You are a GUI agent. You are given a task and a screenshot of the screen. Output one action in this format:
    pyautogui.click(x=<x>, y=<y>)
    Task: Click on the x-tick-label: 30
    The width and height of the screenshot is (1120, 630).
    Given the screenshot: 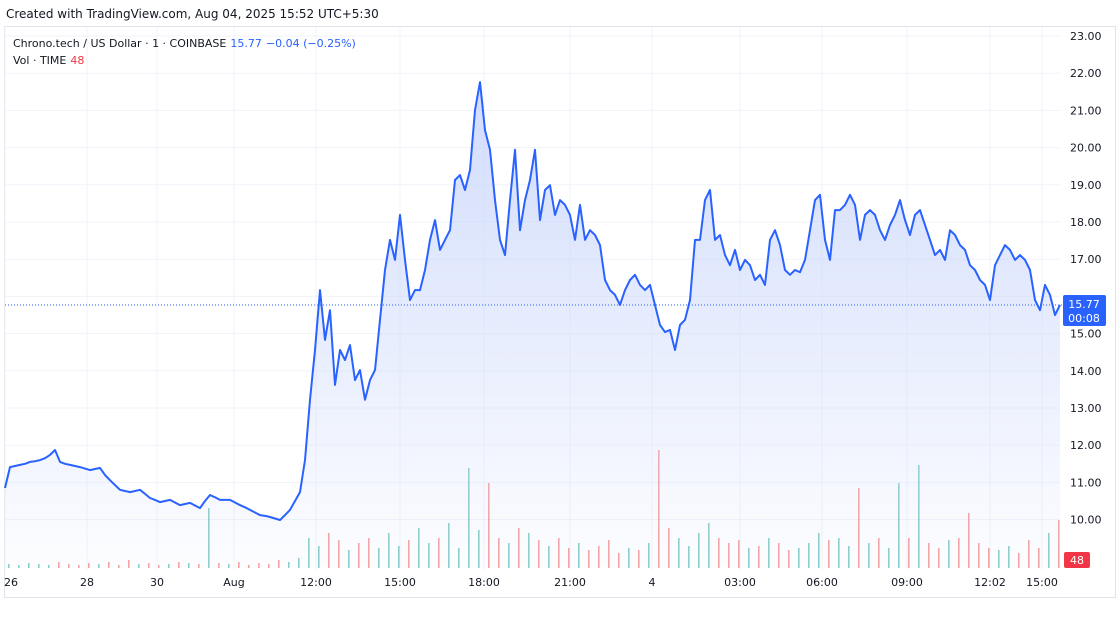 What is the action you would take?
    pyautogui.click(x=157, y=582)
    